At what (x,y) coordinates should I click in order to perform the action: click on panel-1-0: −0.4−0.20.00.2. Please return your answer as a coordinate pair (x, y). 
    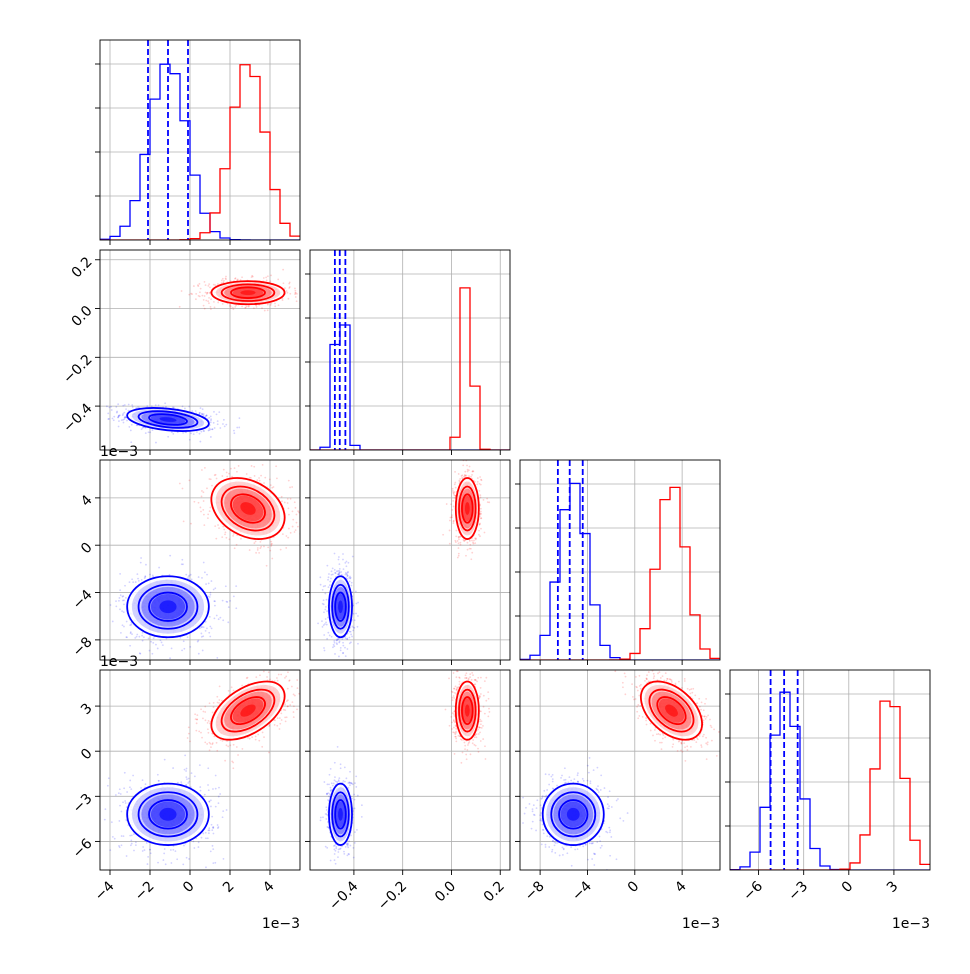
    Looking at the image, I should click on (188, 352).